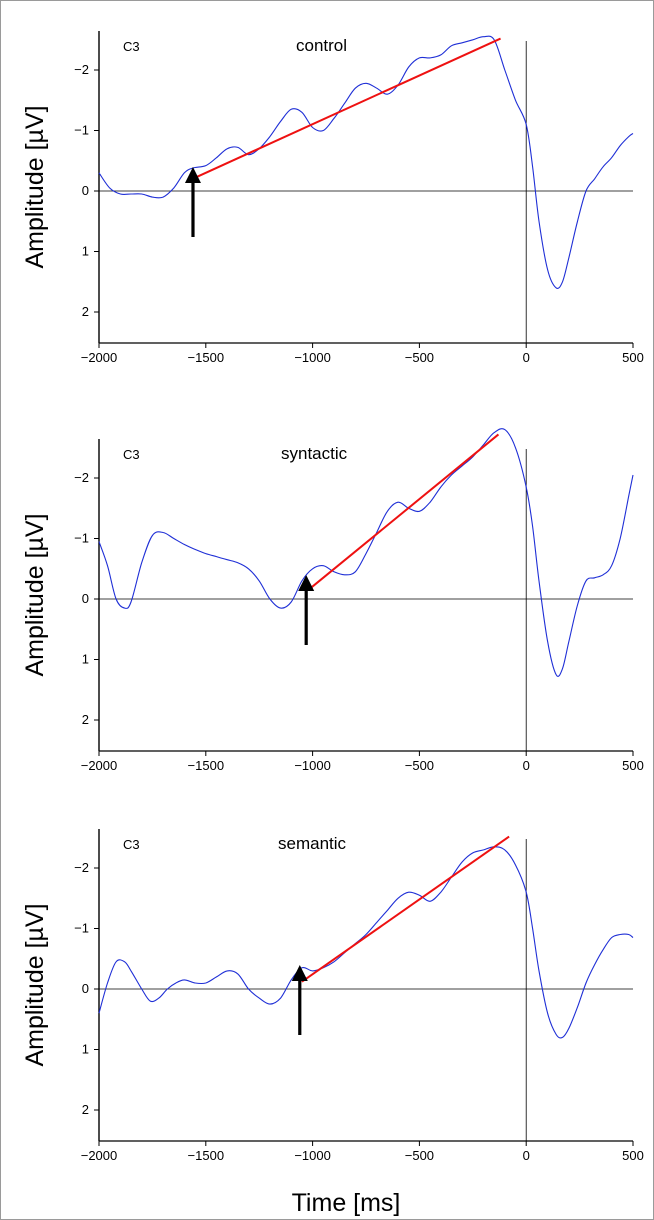 This screenshot has width=654, height=1220. Describe the element at coordinates (347, 108) in the screenshot. I see `regression-line-control` at that location.